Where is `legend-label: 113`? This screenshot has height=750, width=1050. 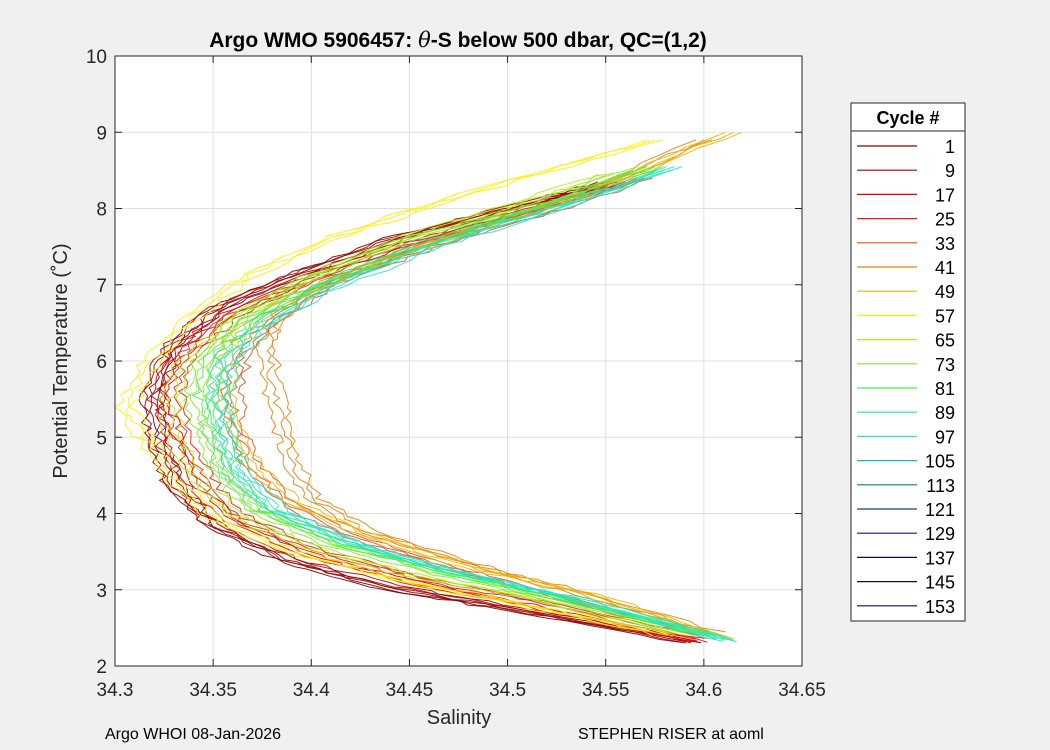 legend-label: 113 is located at coordinates (940, 486).